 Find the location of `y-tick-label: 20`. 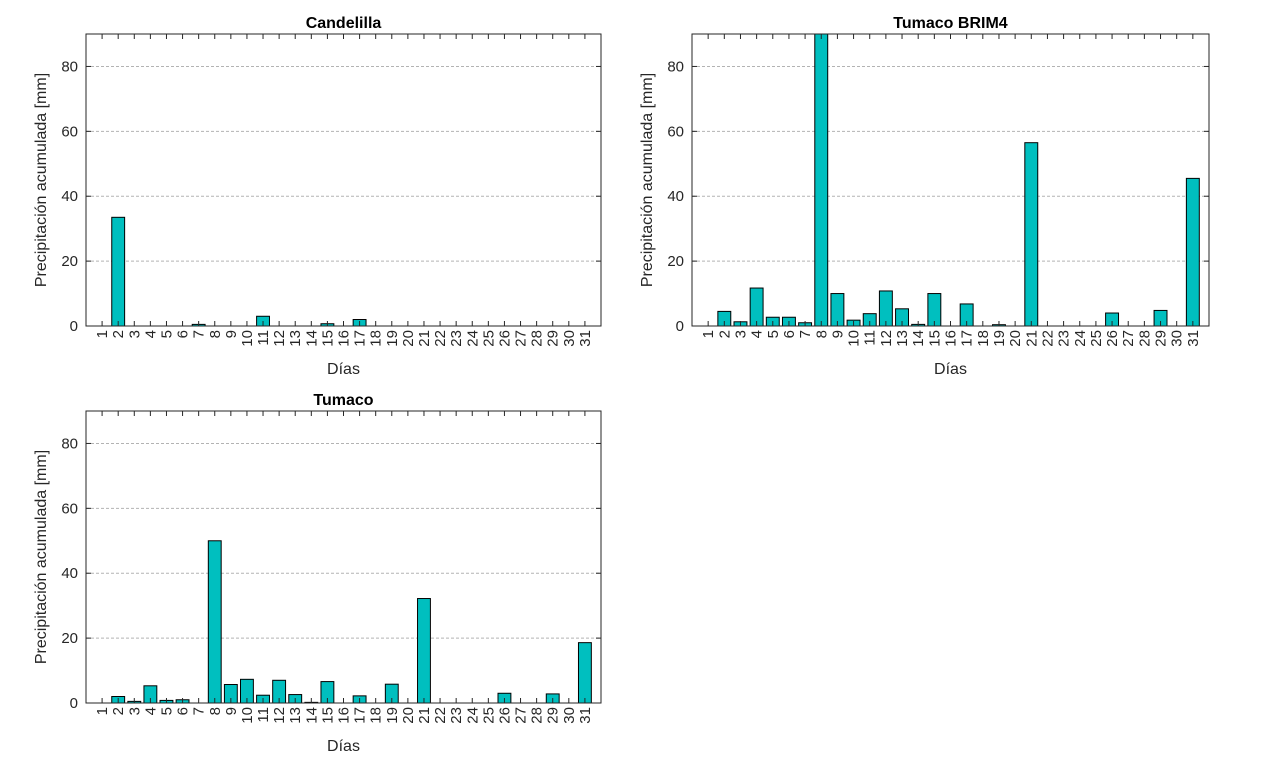

y-tick-label: 20 is located at coordinates (69, 638).